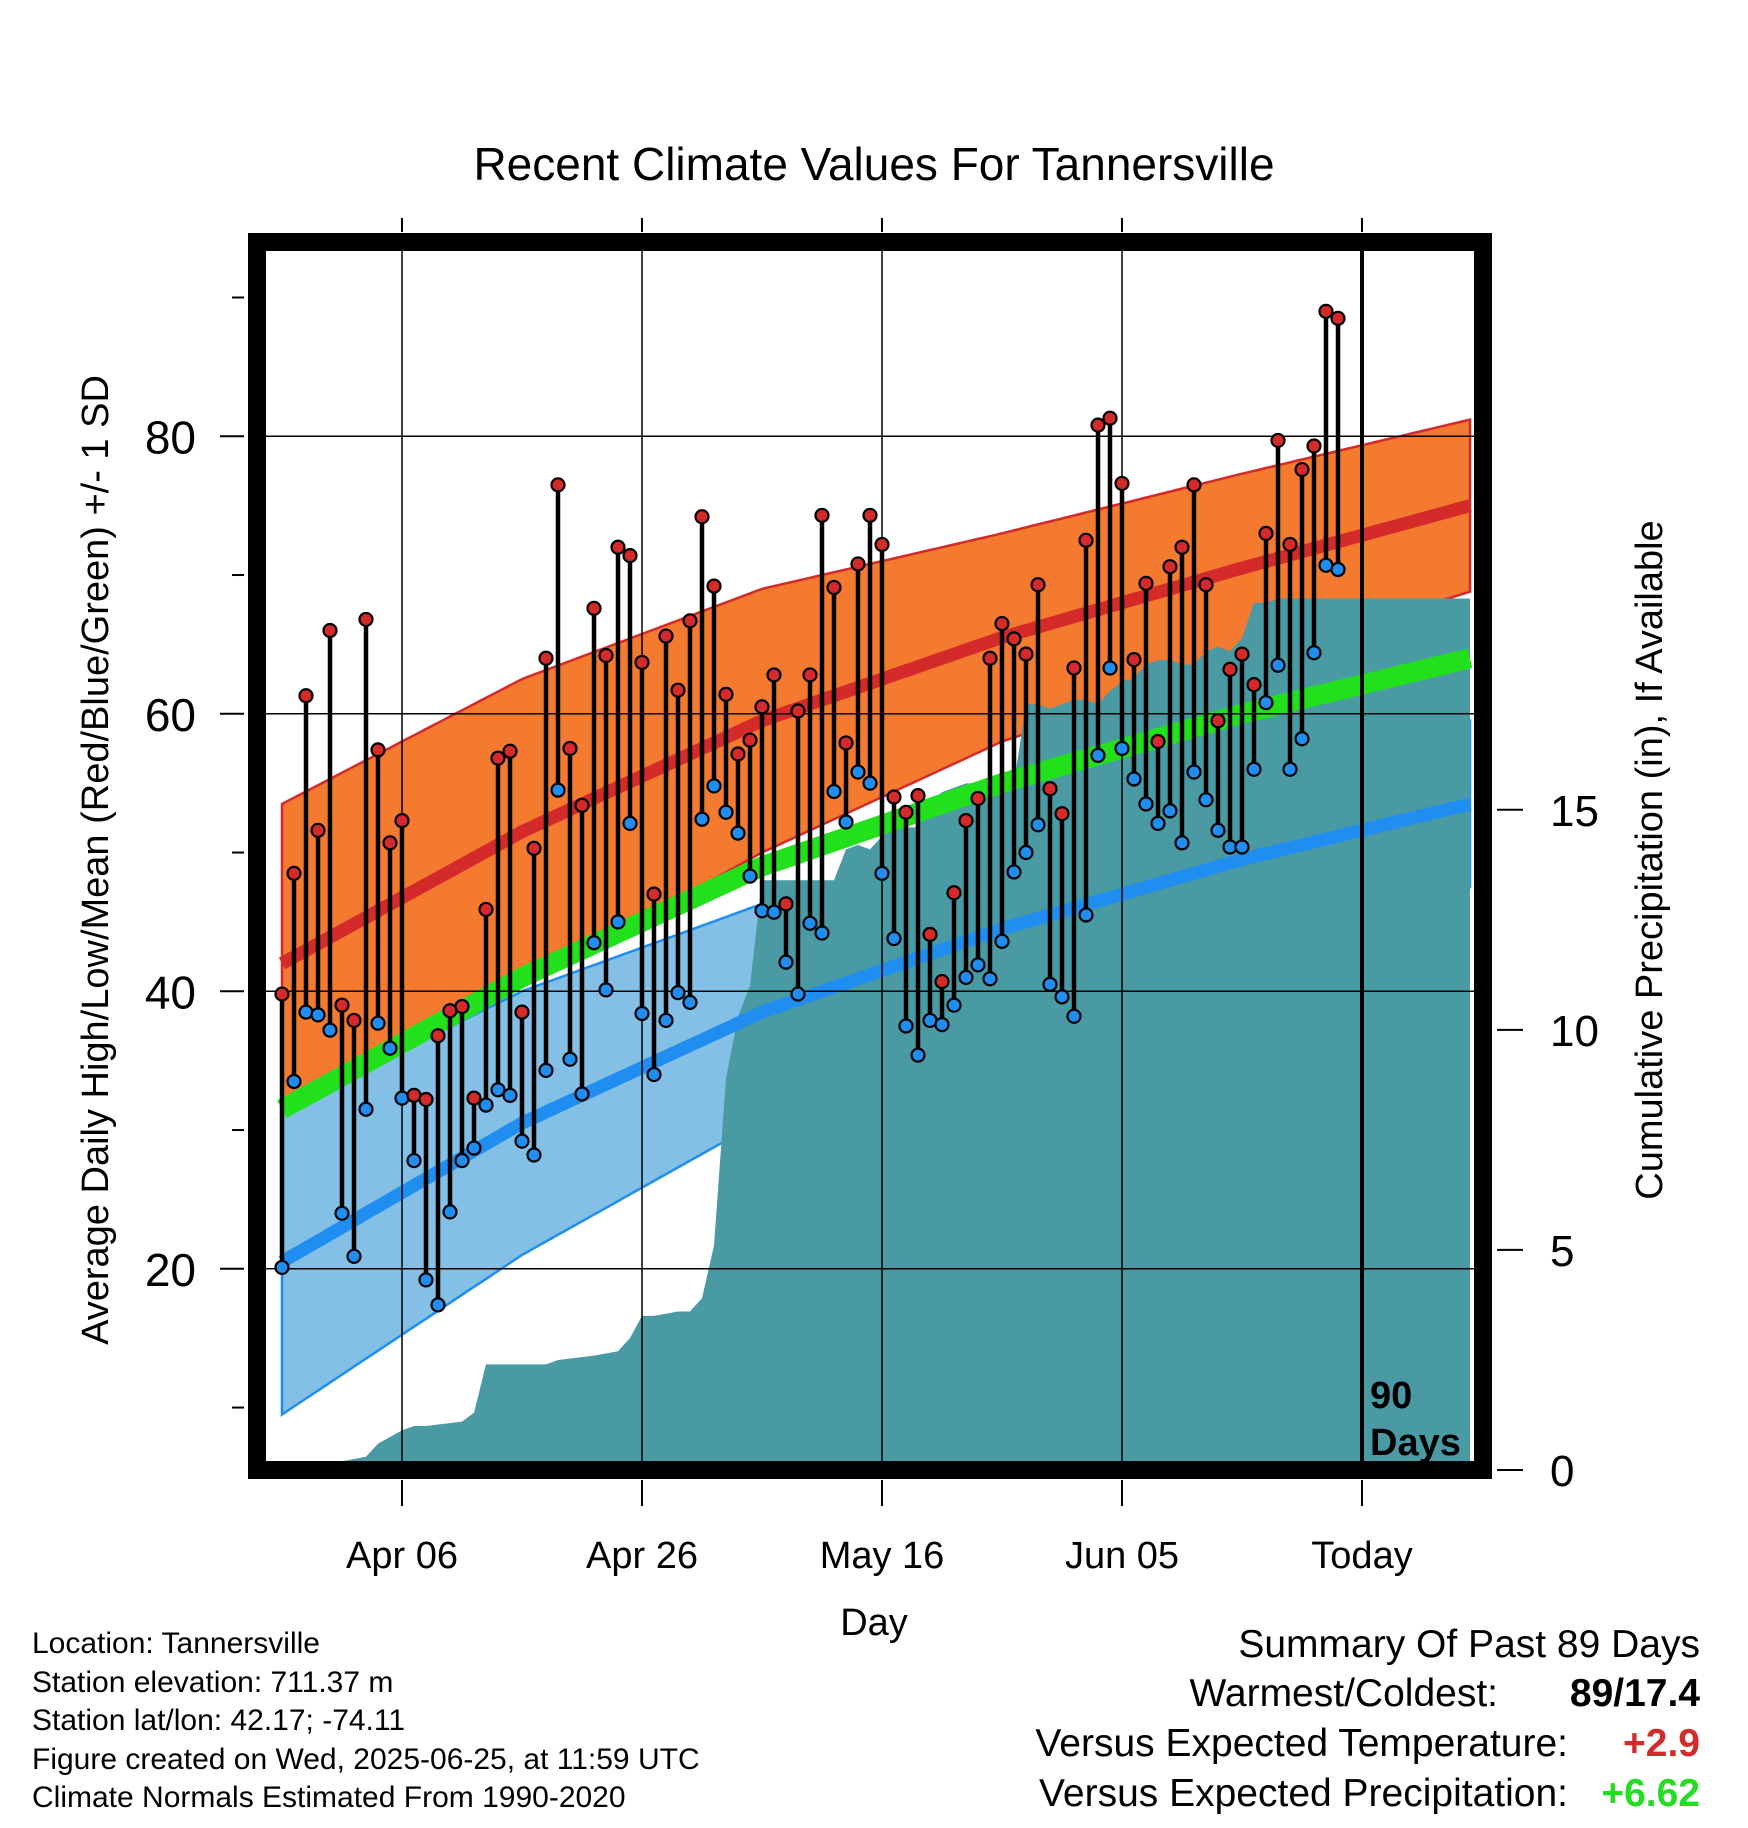  I want to click on chart-title: Recent Climate Values For Tannersville, so click(873, 164).